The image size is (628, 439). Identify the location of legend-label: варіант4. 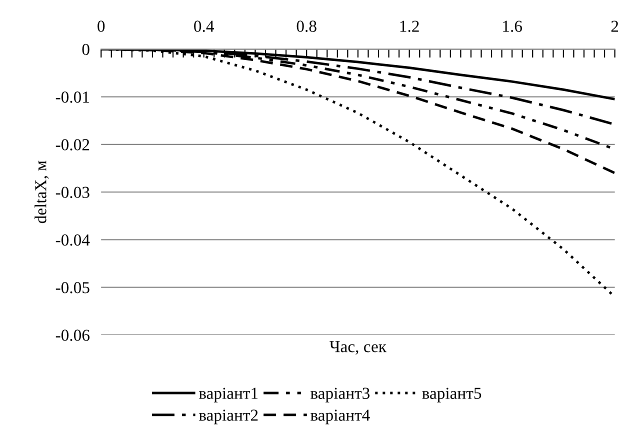
(340, 417).